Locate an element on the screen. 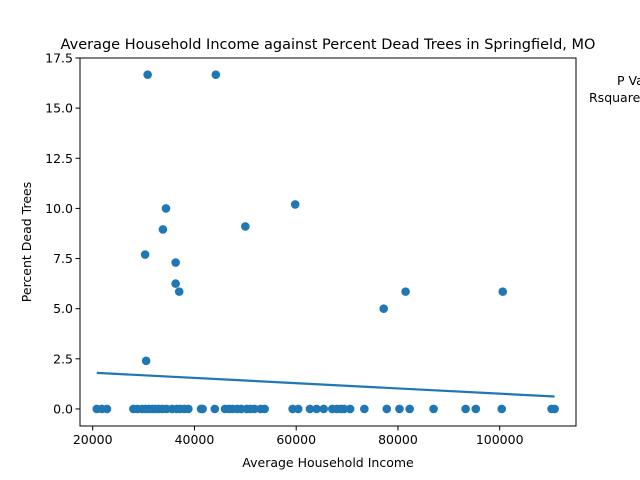 The height and width of the screenshot is (480, 640). y-tick-label: 10.0 is located at coordinates (59, 208).